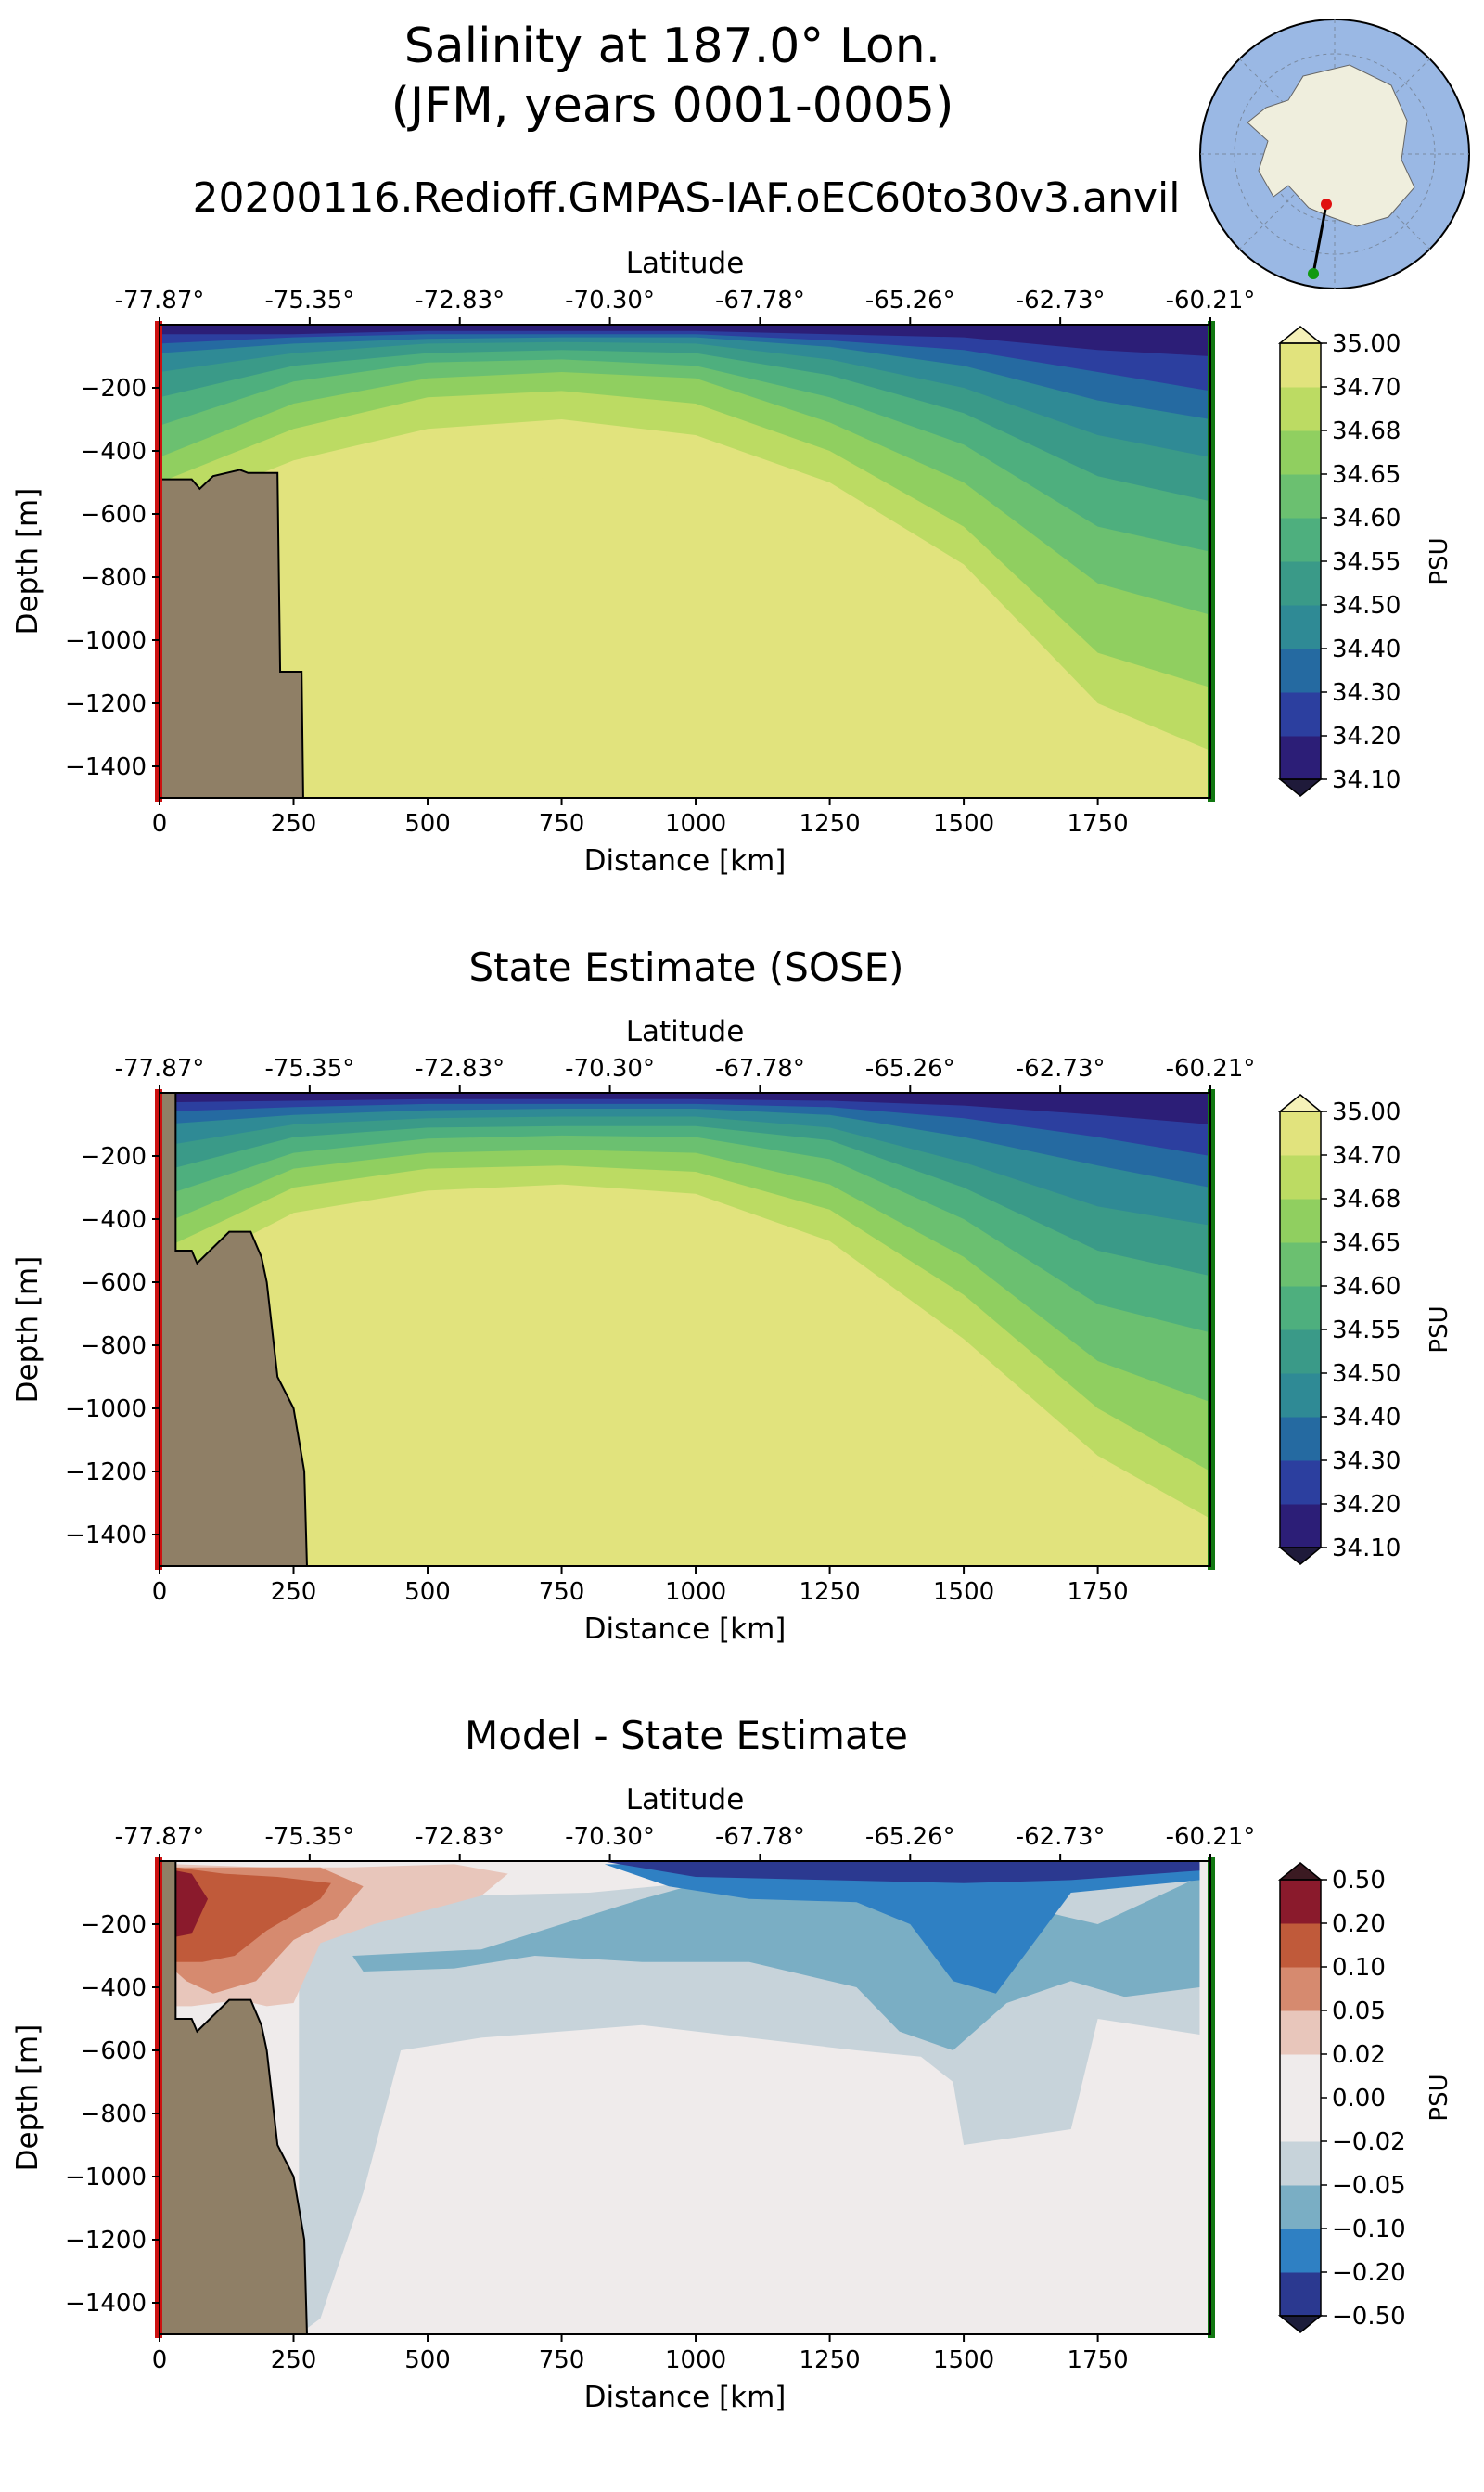 Image resolution: width=1484 pixels, height=2492 pixels. Describe the element at coordinates (1359, 2055) in the screenshot. I see `colorbar-tick-label: 0.02` at that location.